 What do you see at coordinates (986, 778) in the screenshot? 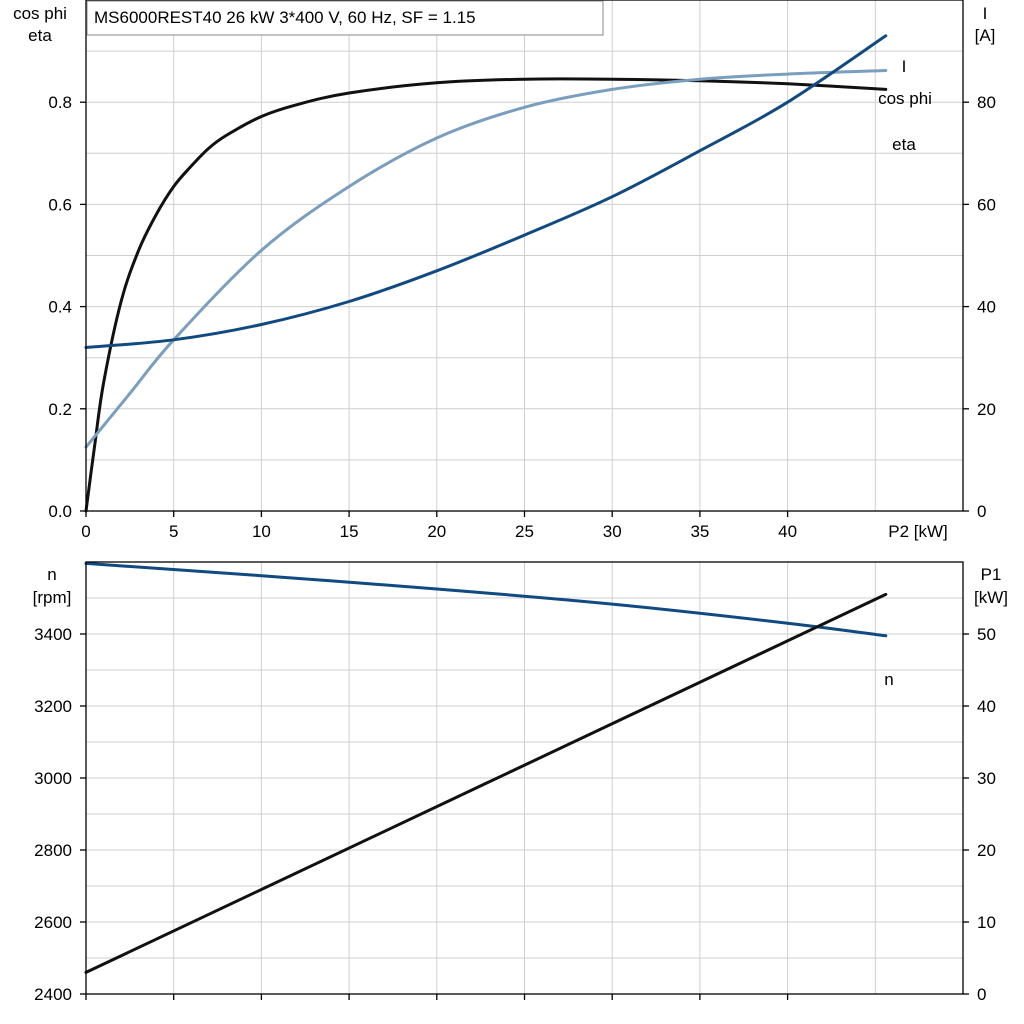
I see `bottom-right-tick-label: 30` at bounding box center [986, 778].